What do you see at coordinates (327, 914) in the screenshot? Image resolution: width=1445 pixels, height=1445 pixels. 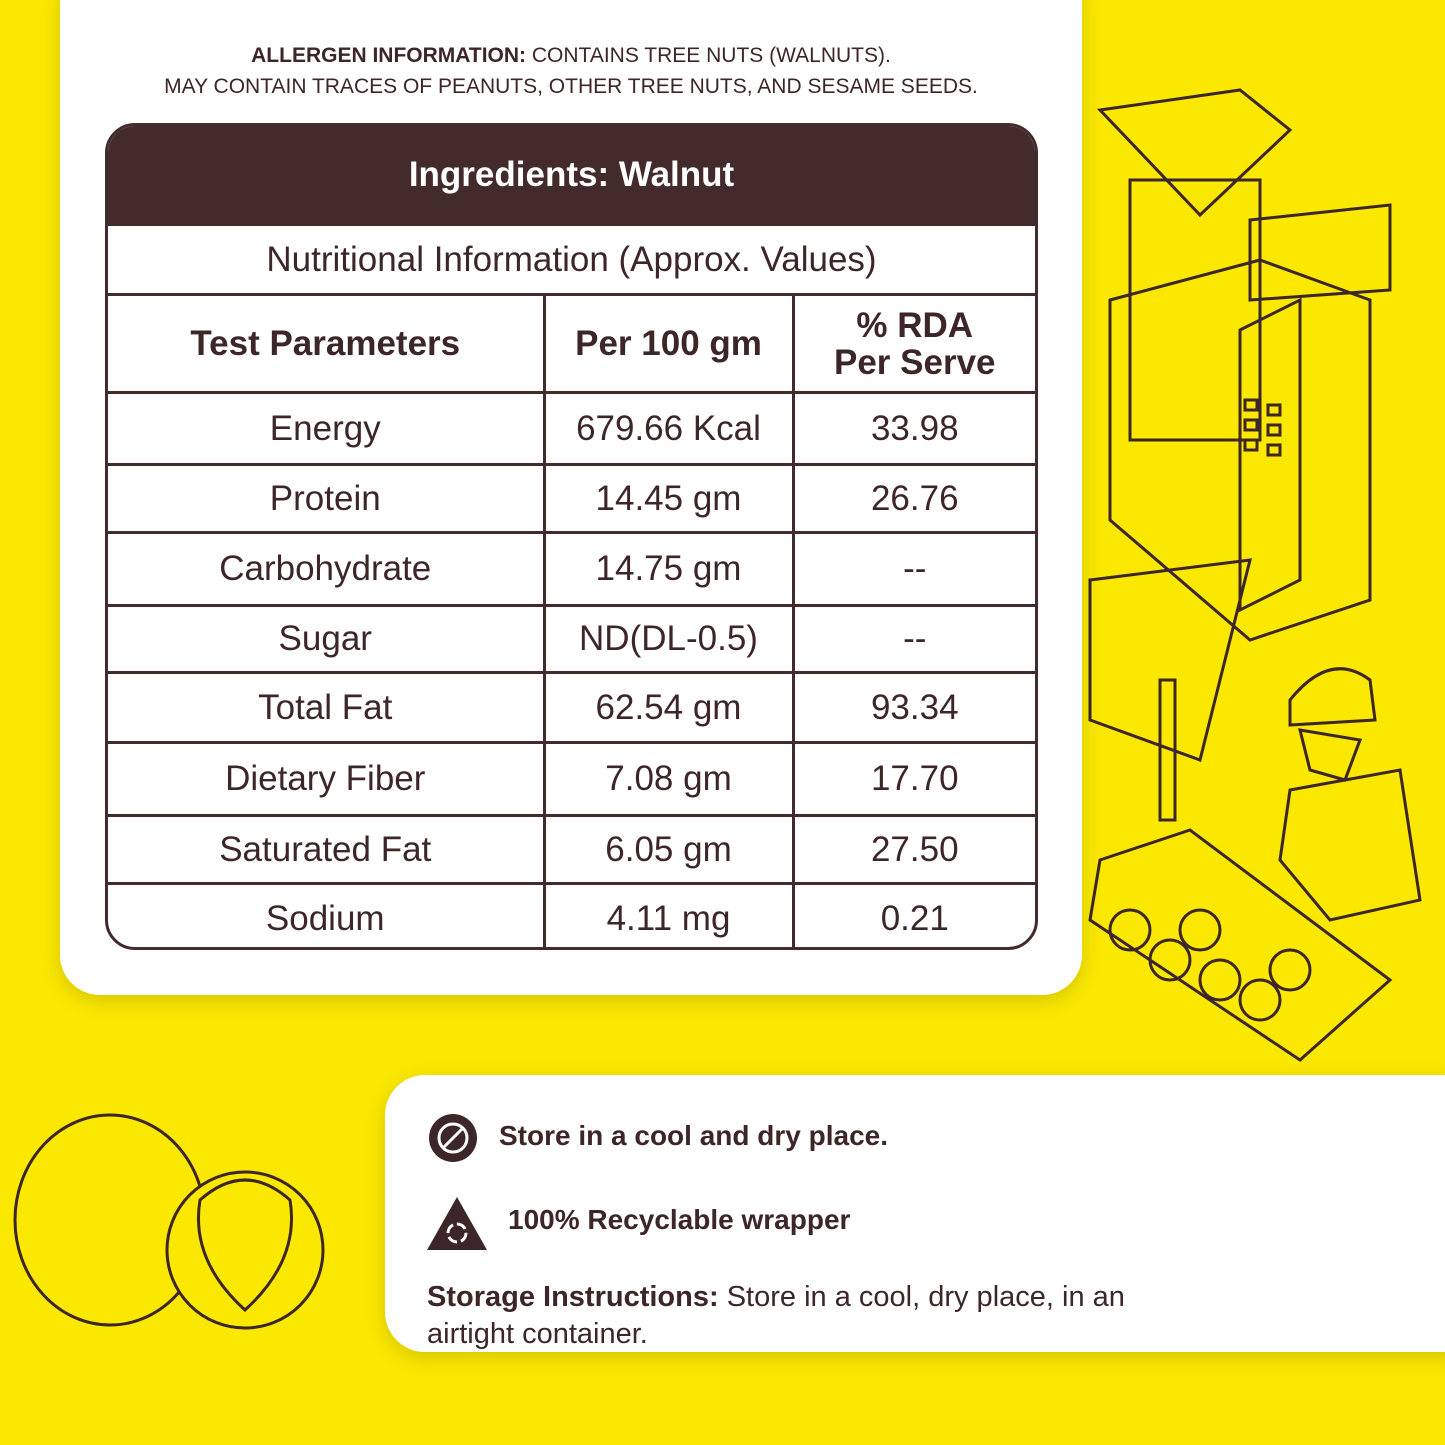 I see `cell: Sodium` at bounding box center [327, 914].